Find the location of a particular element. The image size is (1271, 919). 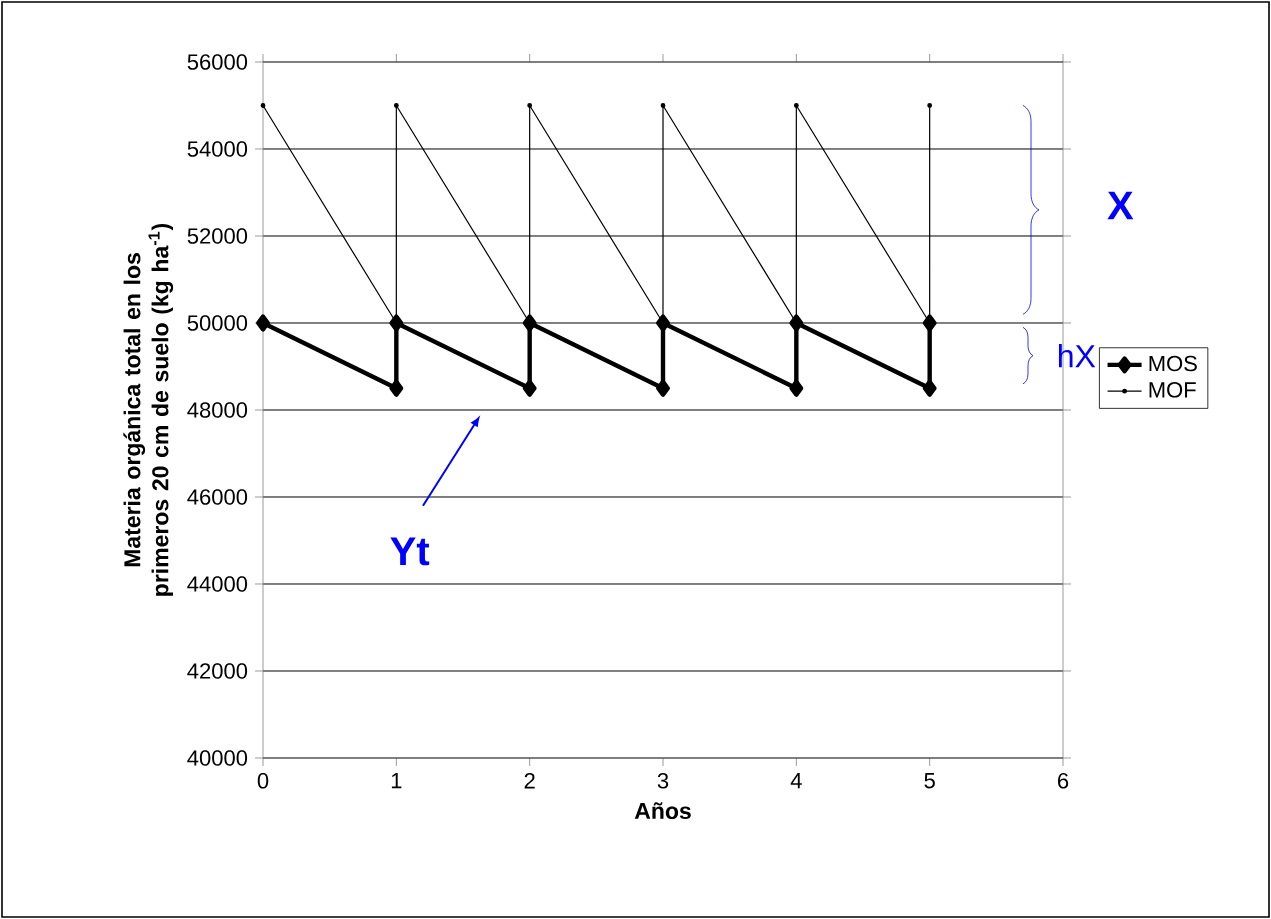

x-axis-title: Años is located at coordinates (662, 811).